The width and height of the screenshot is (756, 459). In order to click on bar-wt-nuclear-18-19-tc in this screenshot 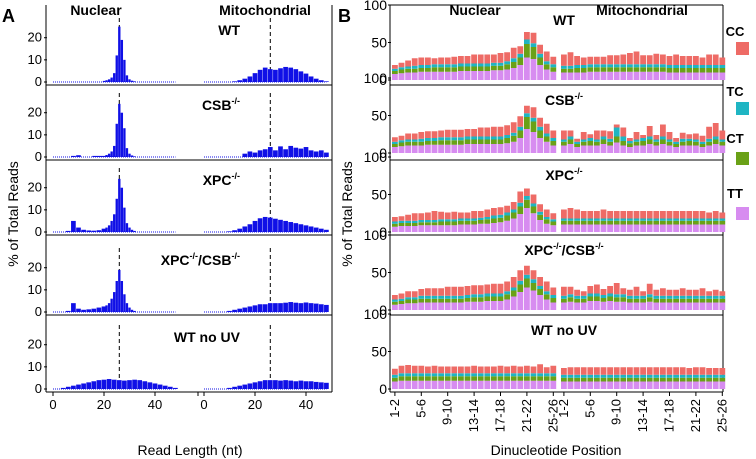, I will do `click(507, 63)`.